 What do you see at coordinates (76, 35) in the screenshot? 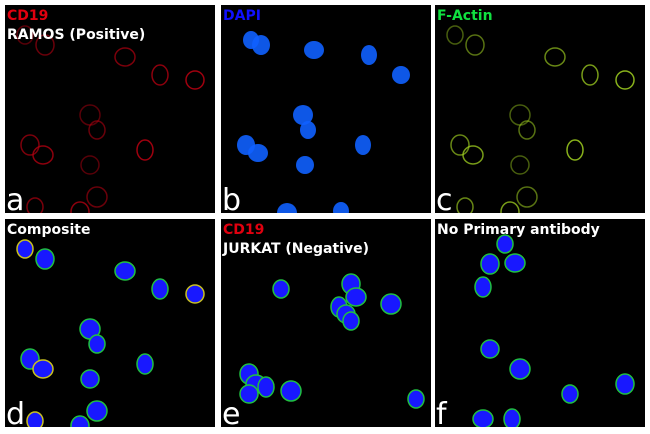
I see `sample-label: RAMOS (Positive)` at bounding box center [76, 35].